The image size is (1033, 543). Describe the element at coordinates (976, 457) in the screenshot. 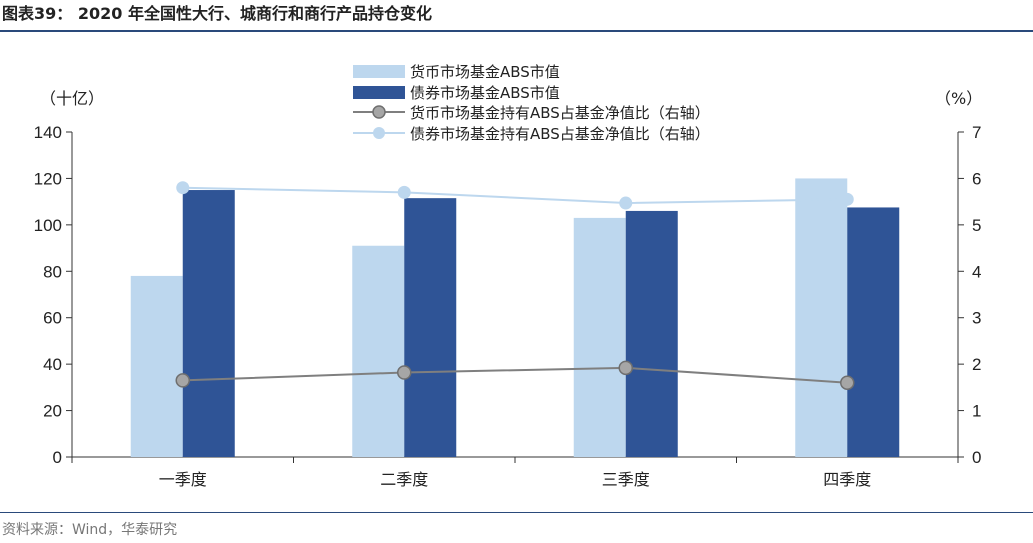

I see `right-tick-label: 0` at that location.